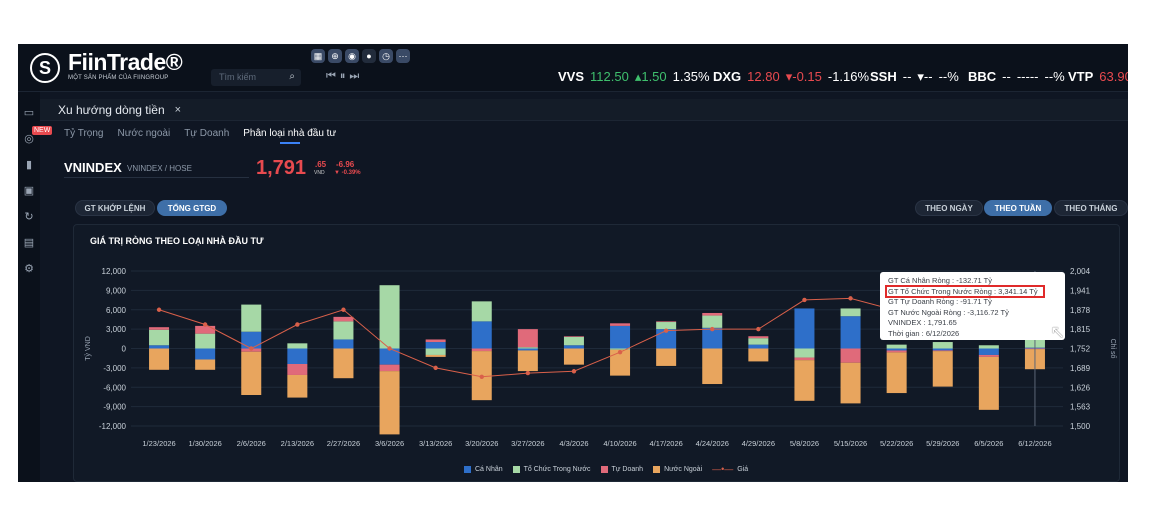  What do you see at coordinates (88, 348) in the screenshot?
I see `y-axis-label: Tỷ VND` at bounding box center [88, 348].